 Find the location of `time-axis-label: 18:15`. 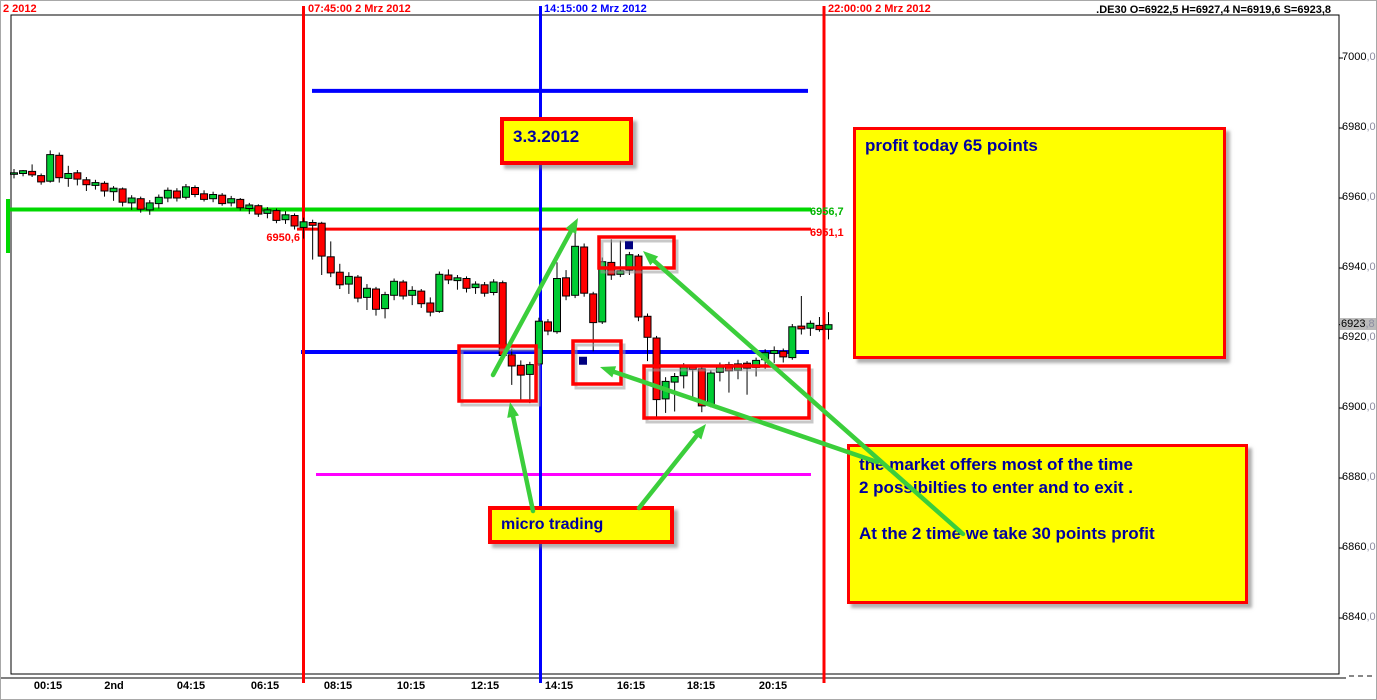

time-axis-label: 18:15 is located at coordinates (701, 686).